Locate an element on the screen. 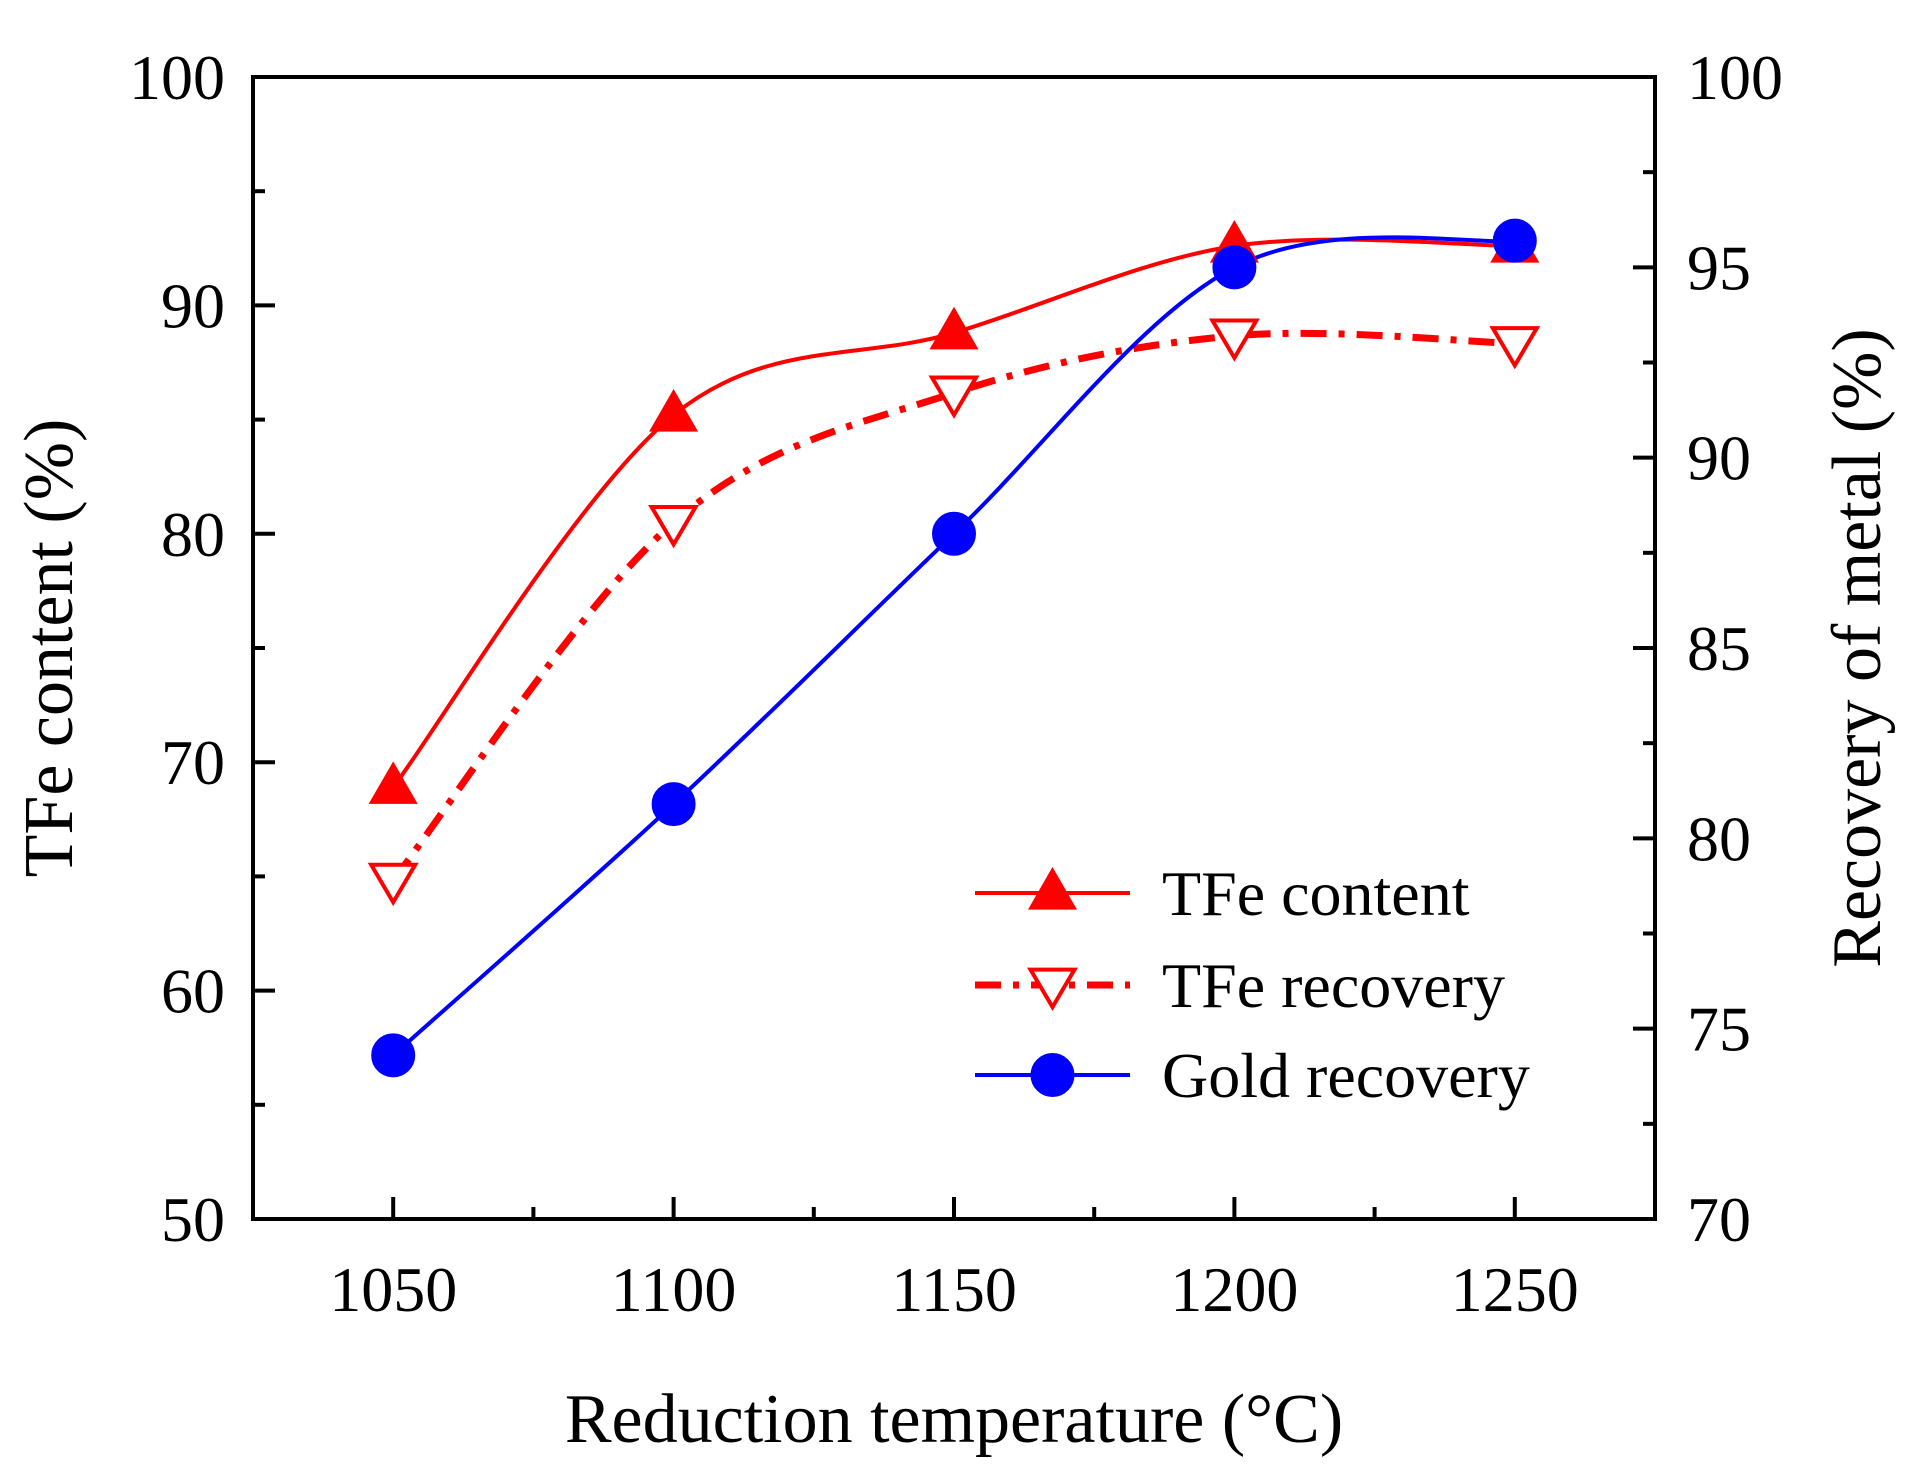 Image resolution: width=1920 pixels, height=1473 pixels. x-tick-labels: 1050 1100 1150 1200 1250 is located at coordinates (954, 1289).